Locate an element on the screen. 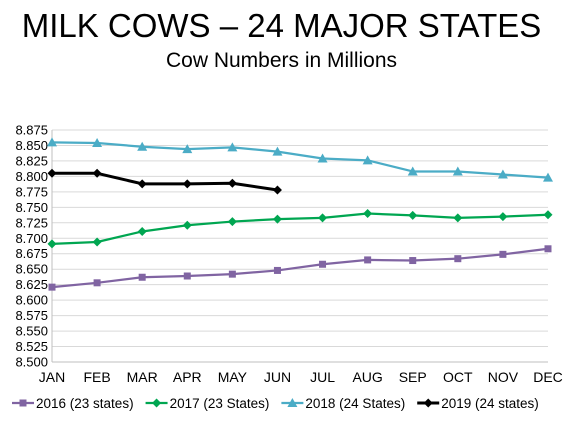 The height and width of the screenshot is (427, 563). y-tick-label: 8.625 is located at coordinates (31, 284).